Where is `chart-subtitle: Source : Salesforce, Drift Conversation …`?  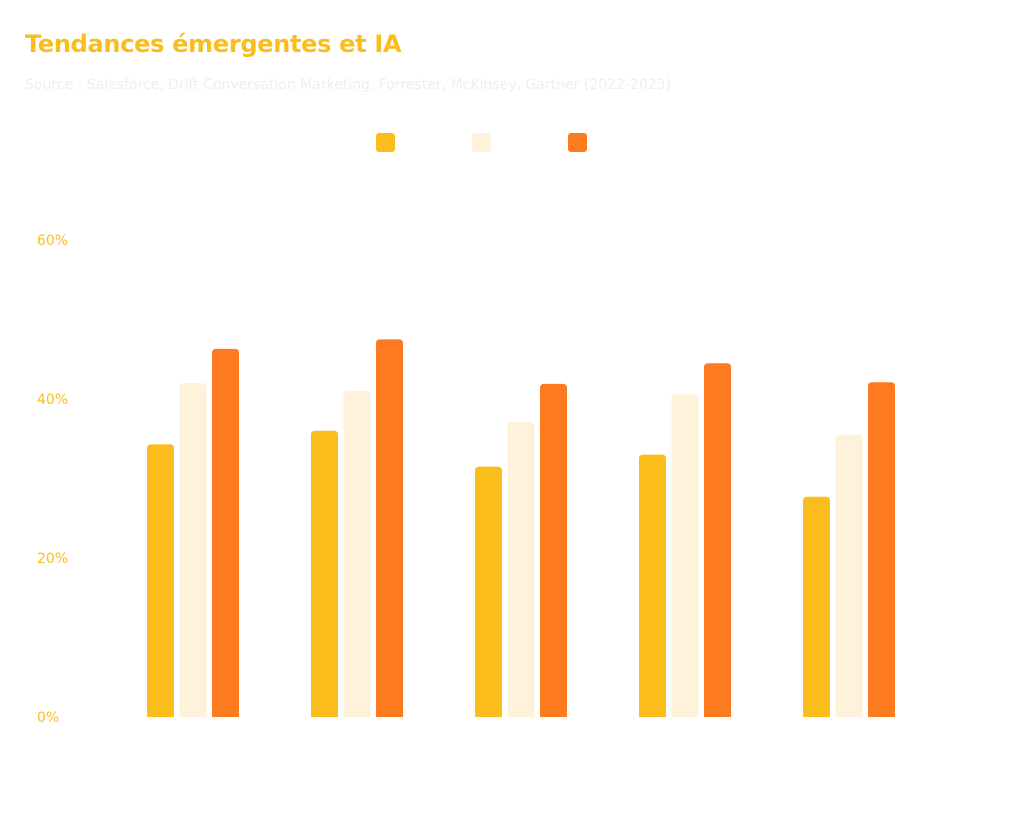
chart-subtitle: Source : Salesforce, Drift Conversation … is located at coordinates (348, 85).